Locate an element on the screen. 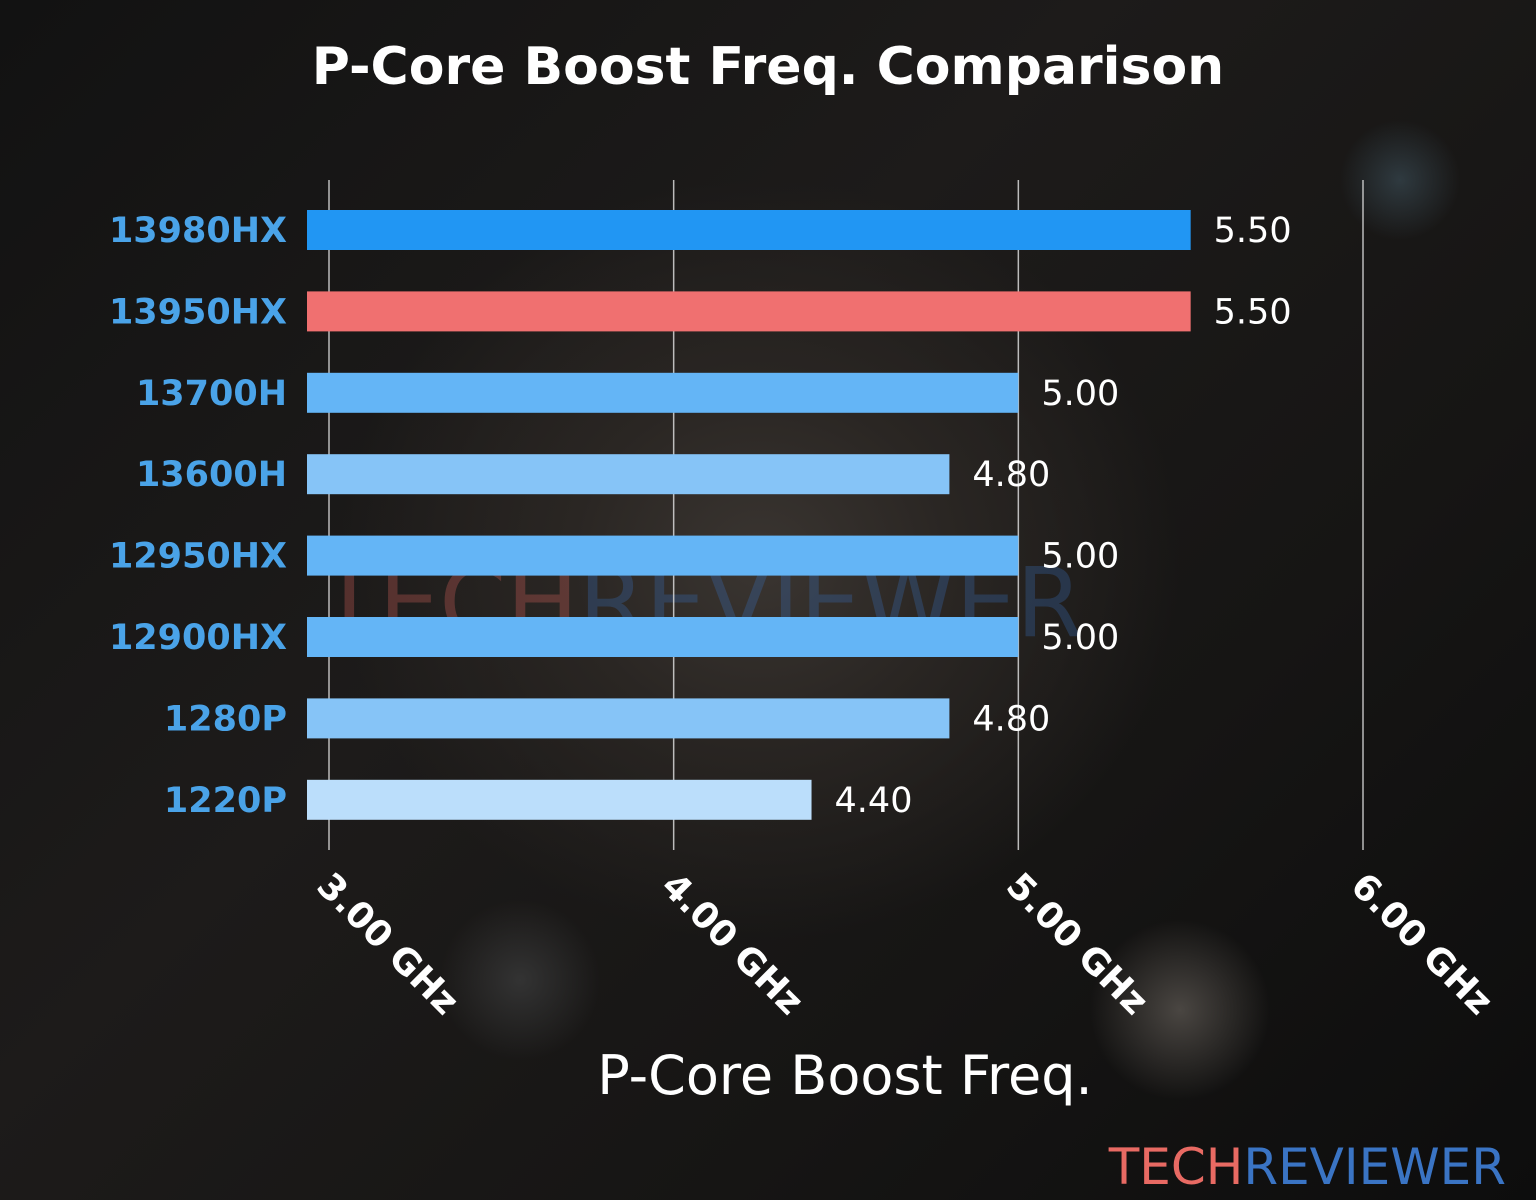 The height and width of the screenshot is (1200, 1536). category-label: 12950HX is located at coordinates (198, 557).